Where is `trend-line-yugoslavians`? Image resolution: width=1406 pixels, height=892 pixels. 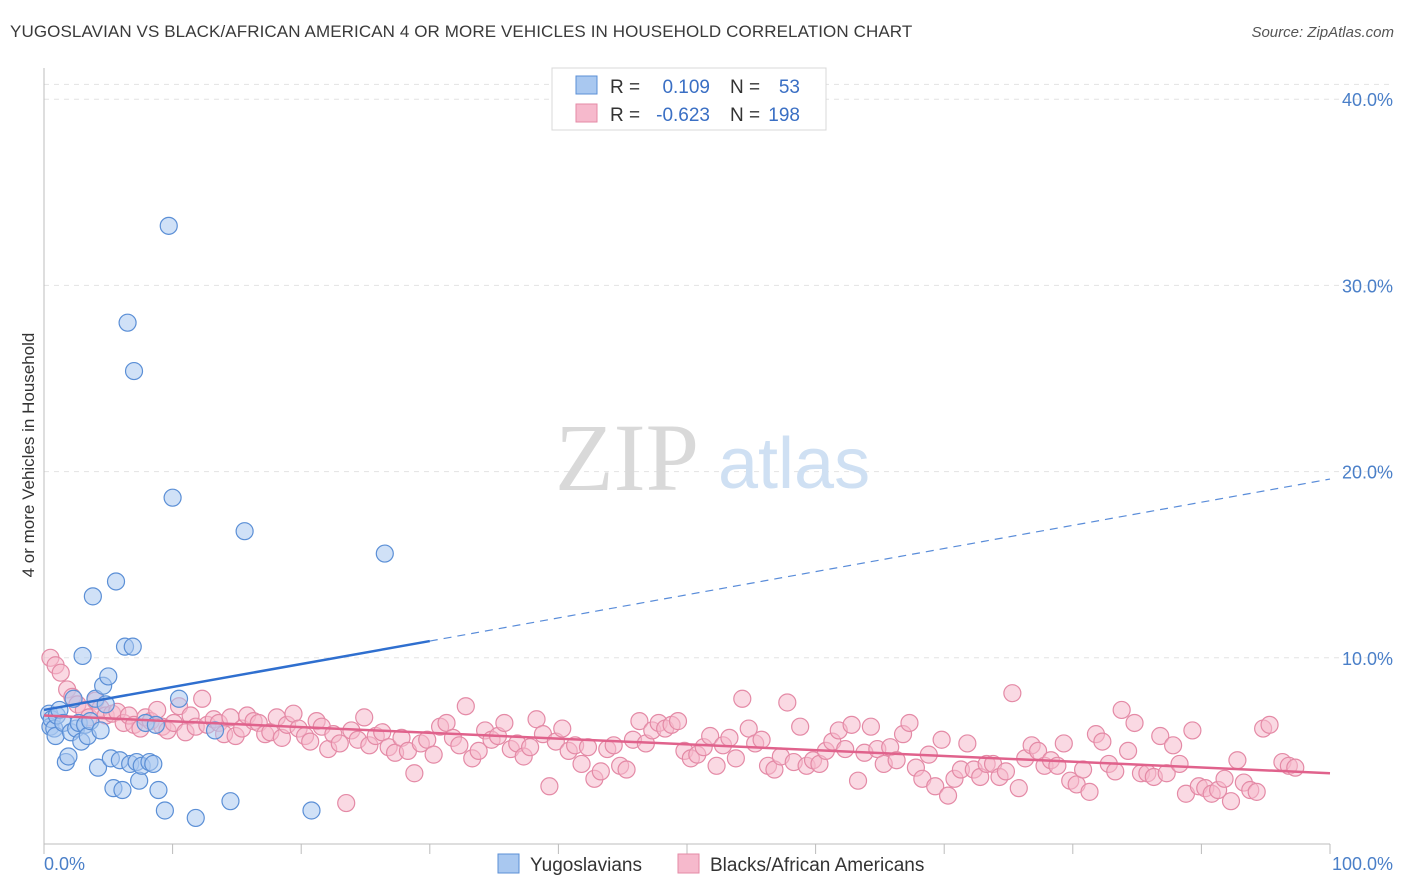
trend-line-yugoslavians is located at coordinates (237, 675).